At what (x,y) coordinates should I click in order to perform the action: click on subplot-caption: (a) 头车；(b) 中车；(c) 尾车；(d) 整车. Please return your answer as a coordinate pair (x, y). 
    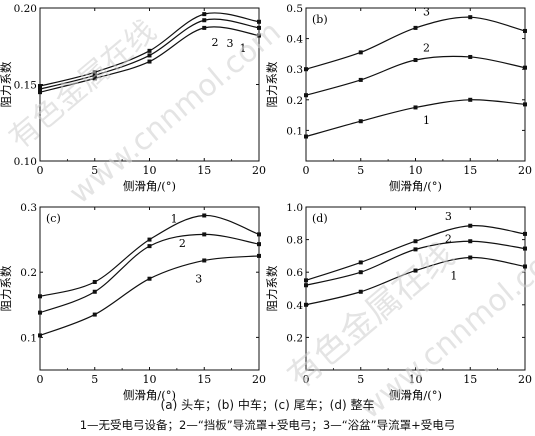
    Looking at the image, I should click on (267, 405).